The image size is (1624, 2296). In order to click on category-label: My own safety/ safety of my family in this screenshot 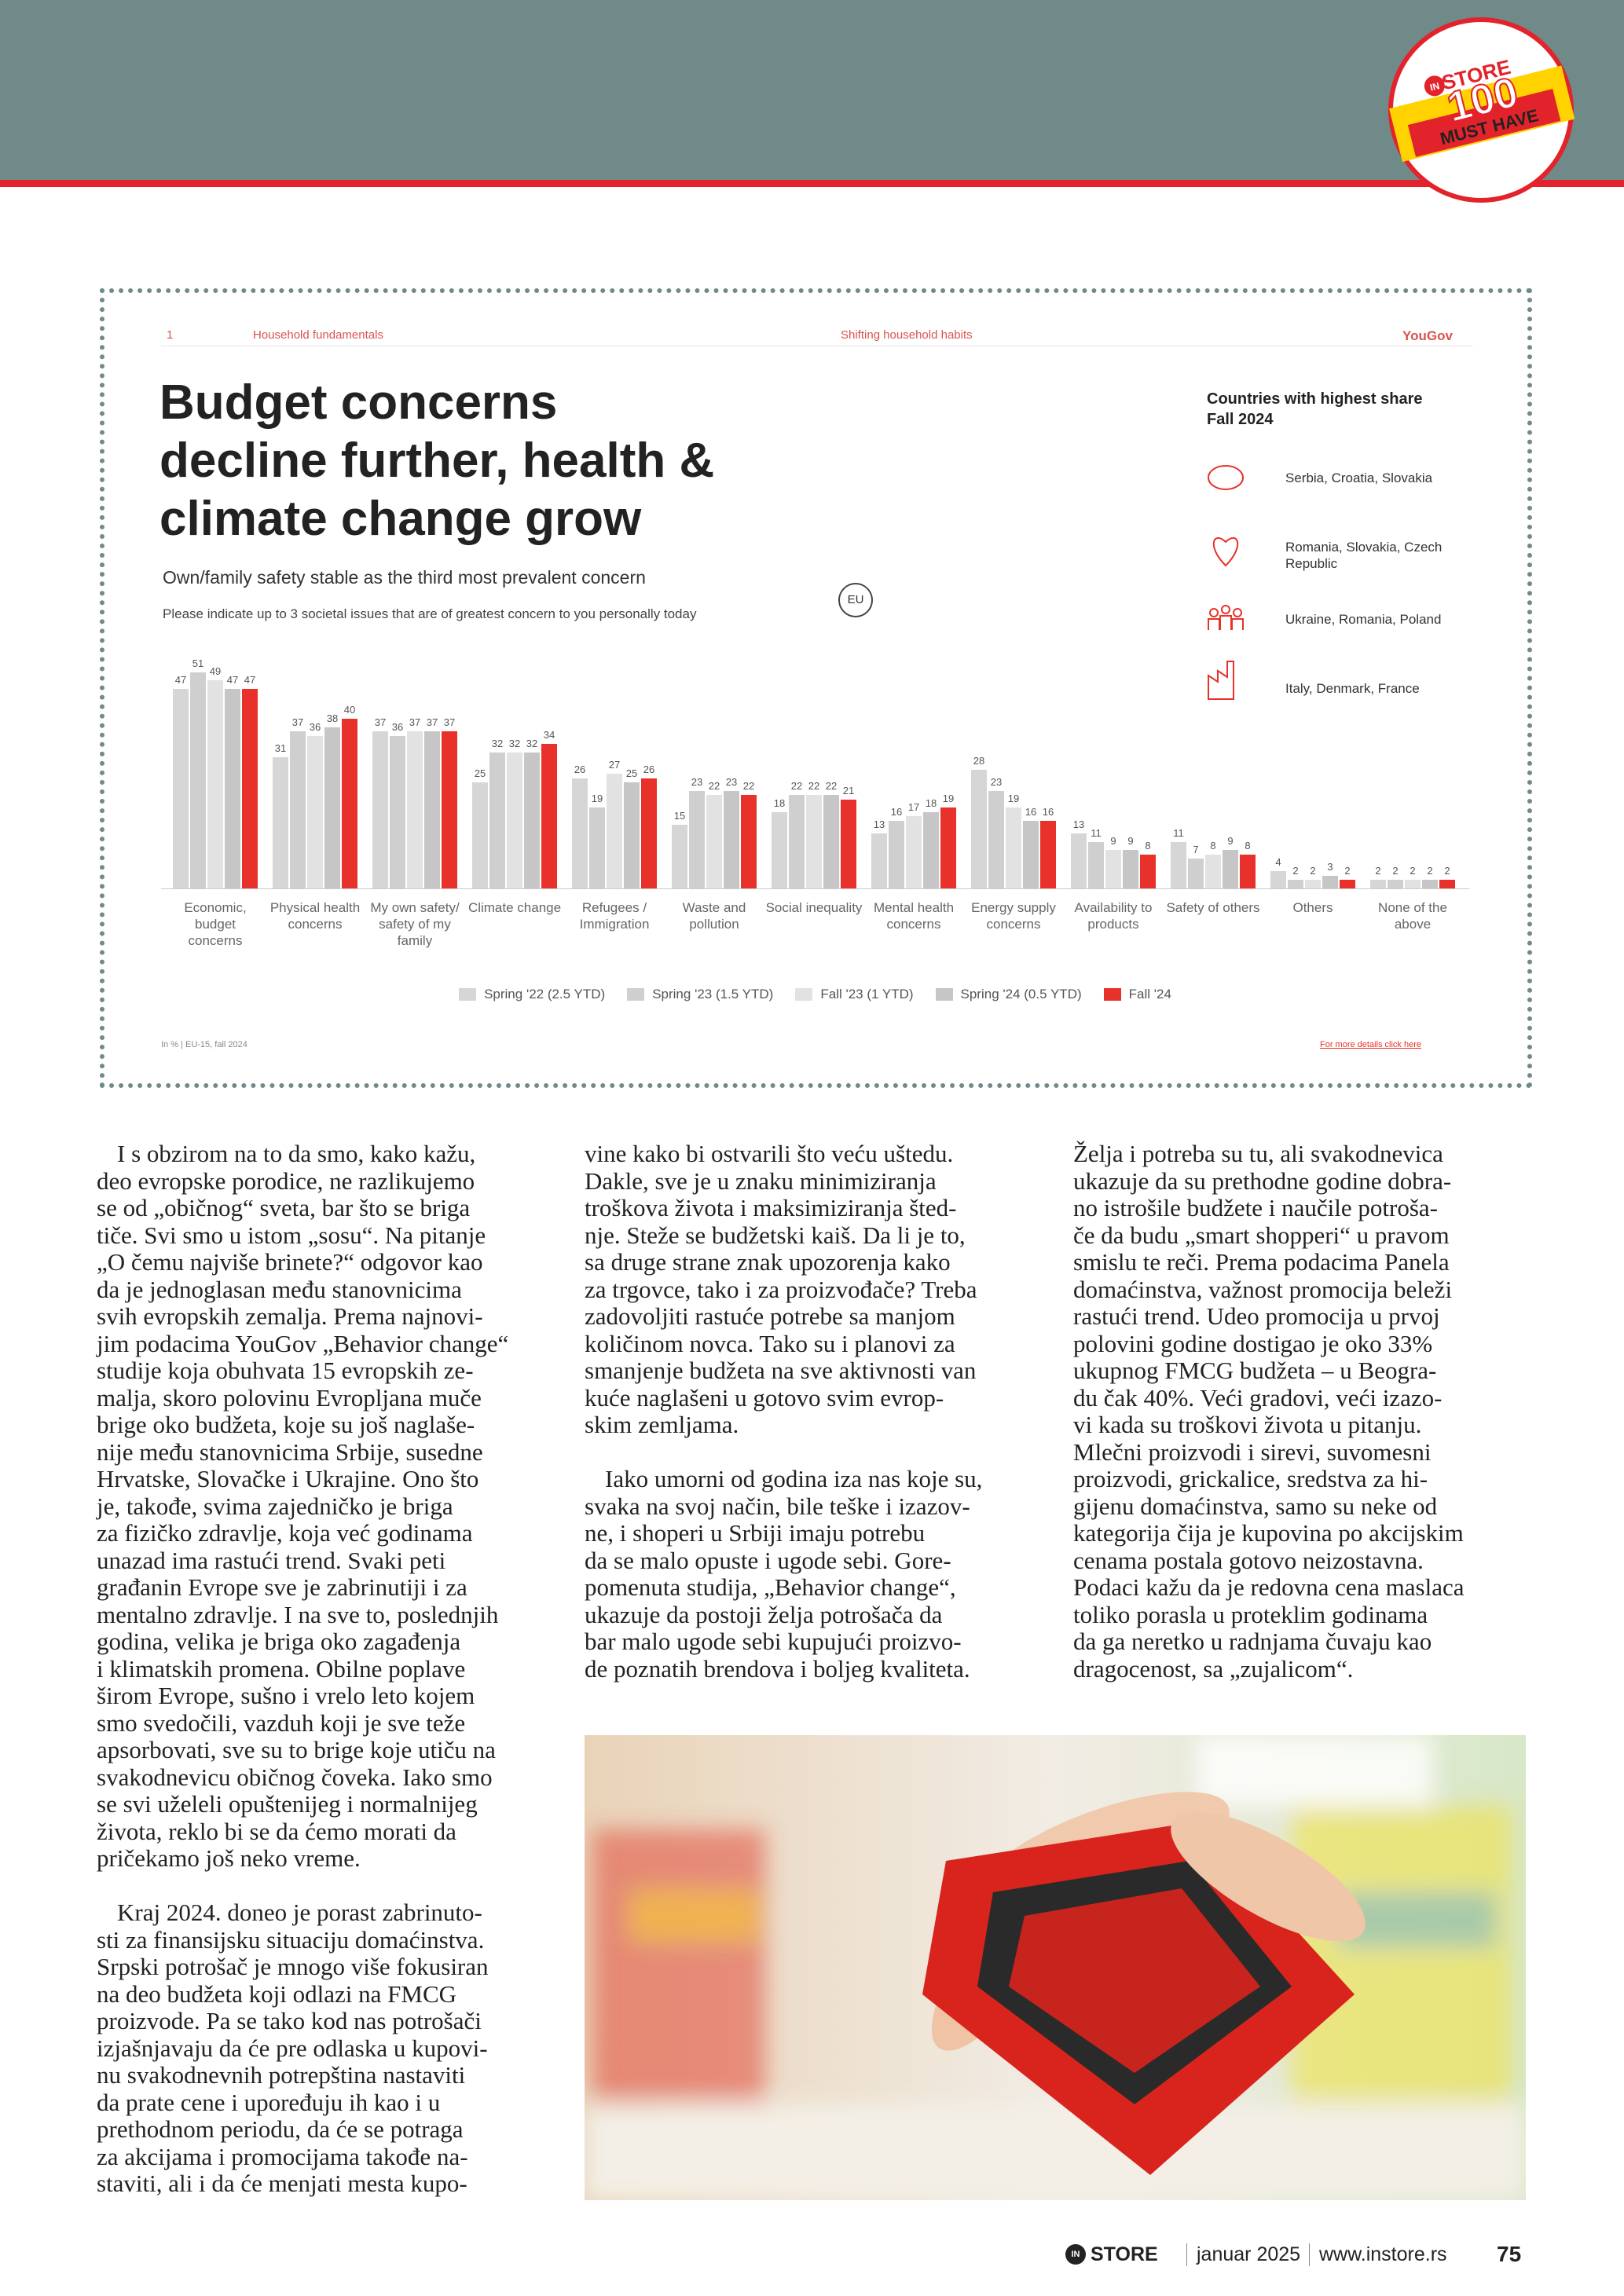, I will do `click(415, 924)`.